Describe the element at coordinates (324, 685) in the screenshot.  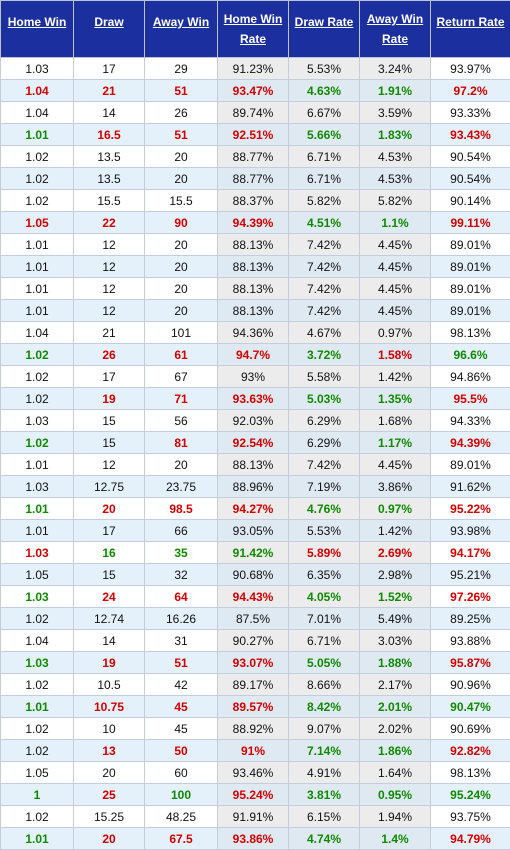
I see `cell-draw-rate: 8.66%` at that location.